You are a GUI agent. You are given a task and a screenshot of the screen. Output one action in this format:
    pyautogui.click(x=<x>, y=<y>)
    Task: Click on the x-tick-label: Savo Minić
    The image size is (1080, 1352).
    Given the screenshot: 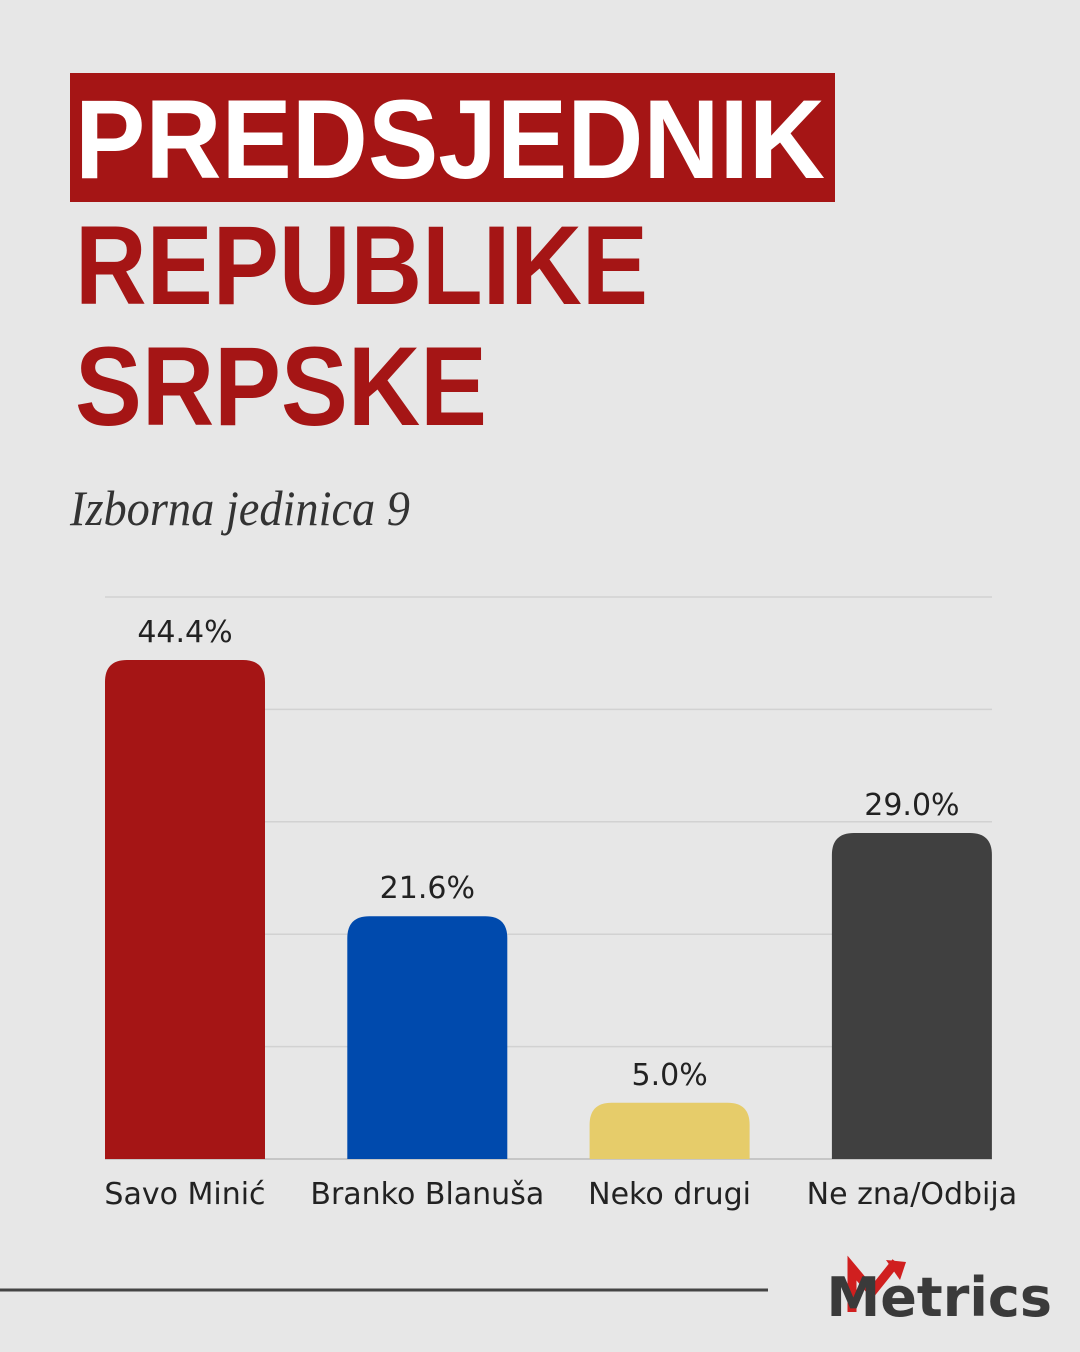 What is the action you would take?
    pyautogui.click(x=184, y=1194)
    